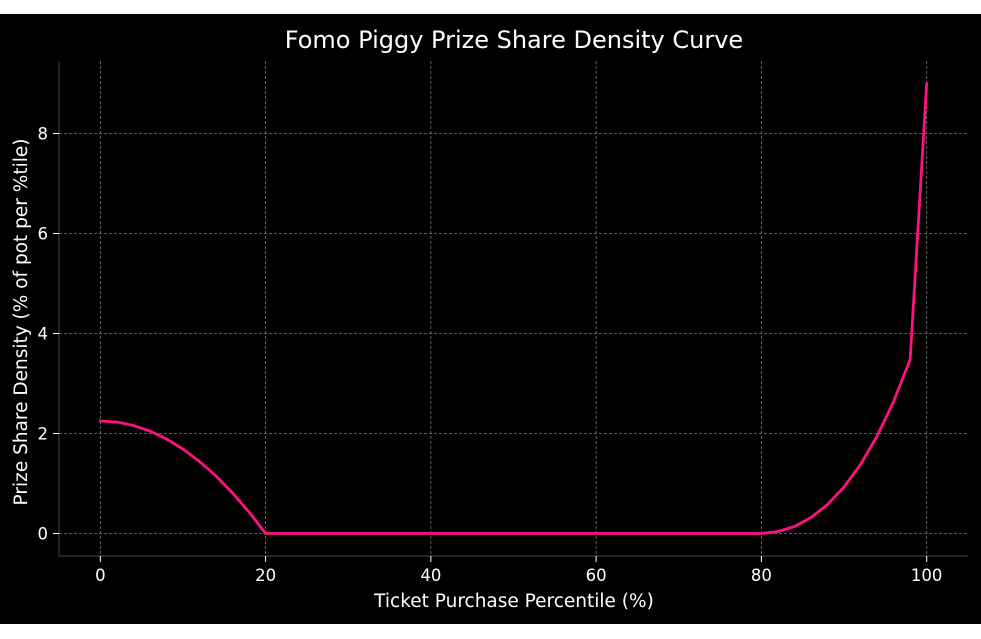 This screenshot has height=639, width=981. What do you see at coordinates (265, 575) in the screenshot?
I see `x-tick-label: 20` at bounding box center [265, 575].